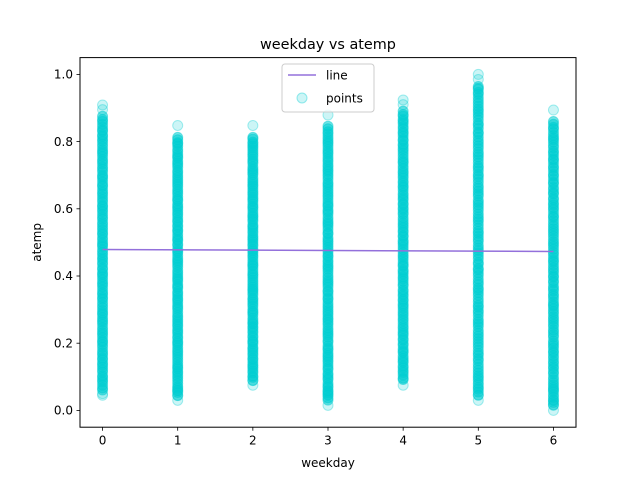 This screenshot has width=640, height=480. Describe the element at coordinates (337, 76) in the screenshot. I see `legend-line-label: line` at that location.